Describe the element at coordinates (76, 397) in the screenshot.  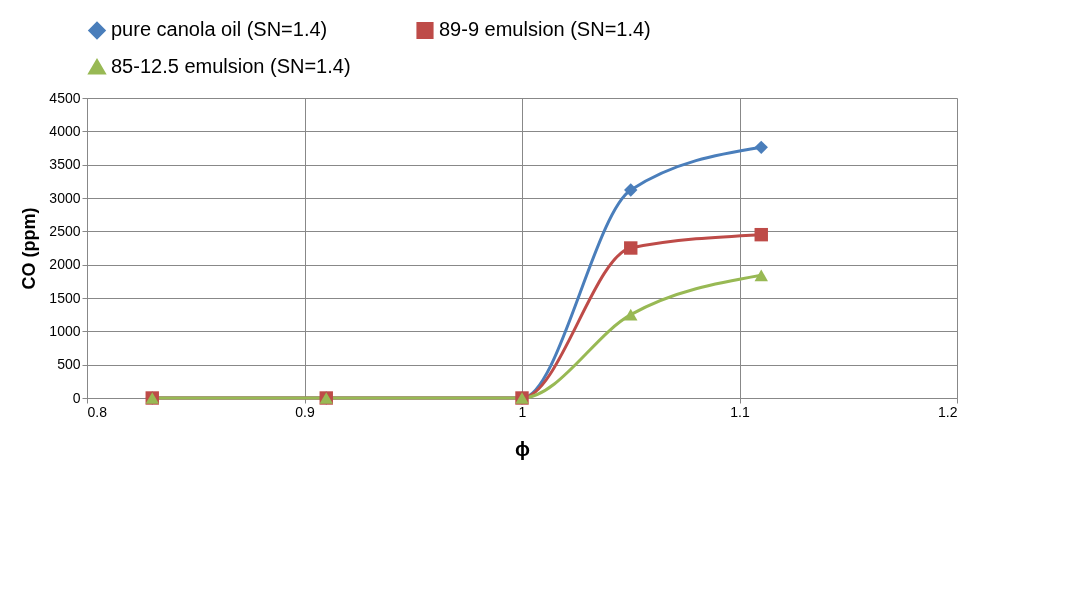
I see `y-tick-label: 0` at that location.